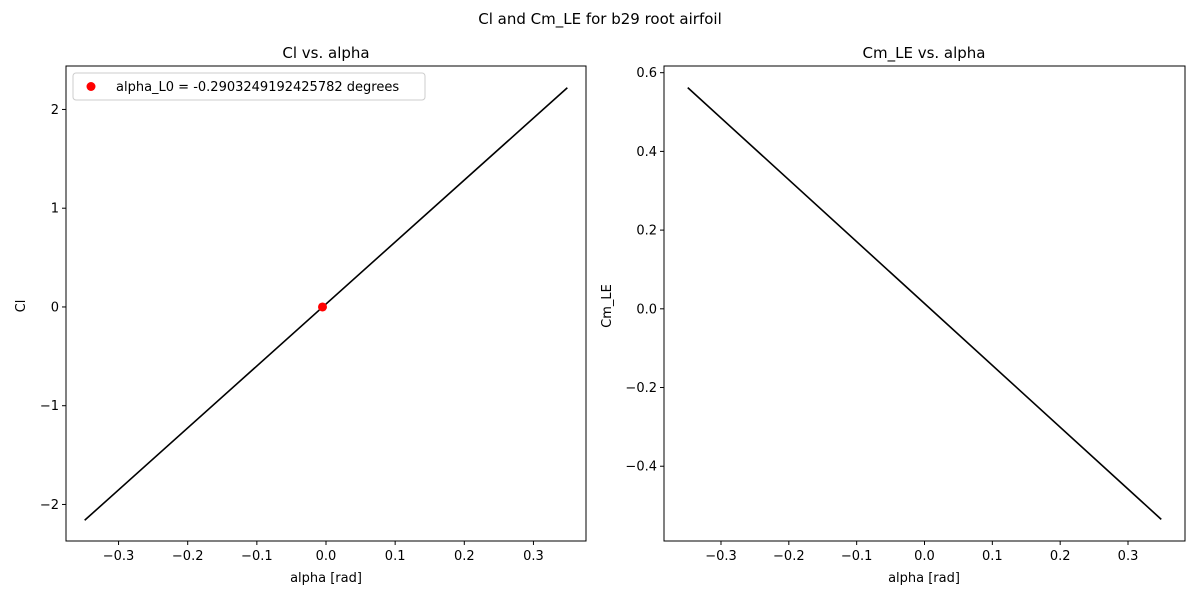 This screenshot has height=600, width=1200. What do you see at coordinates (188, 556) in the screenshot?
I see `cl-xtick-label: −0.2` at bounding box center [188, 556].